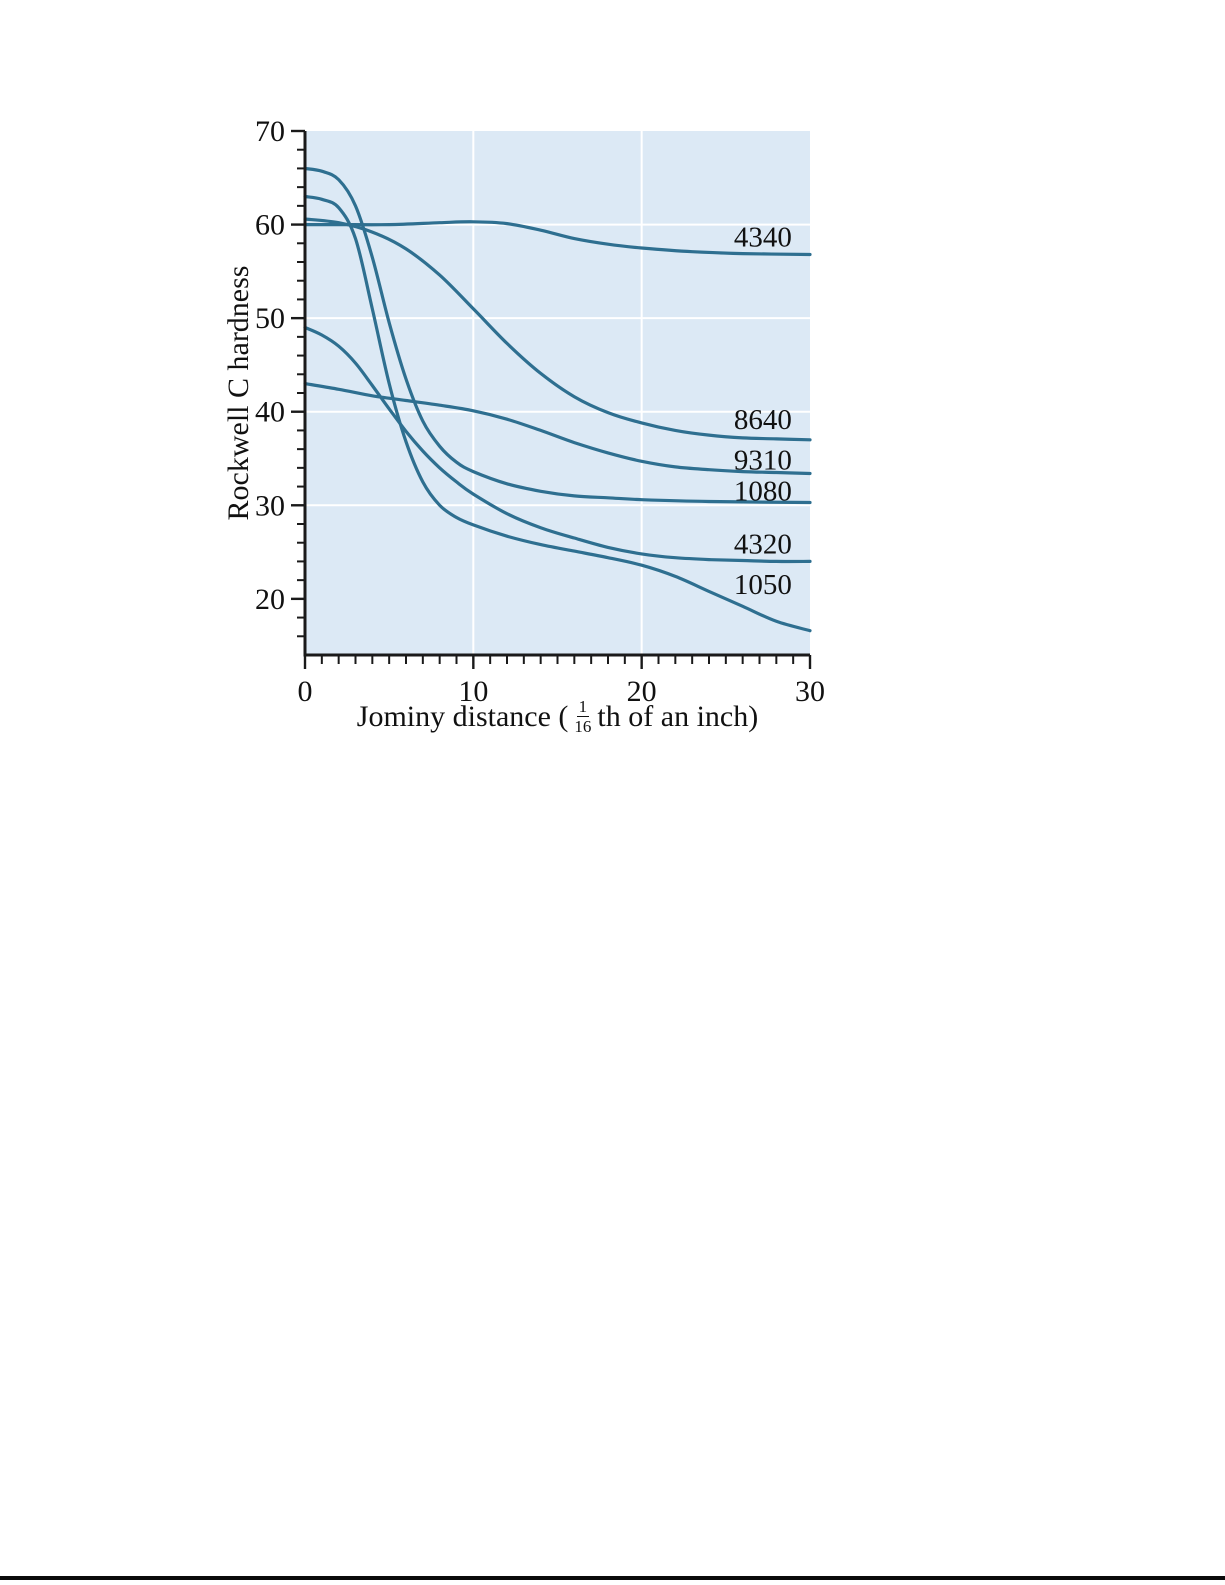 The width and height of the screenshot is (1225, 1585). What do you see at coordinates (270, 599) in the screenshot?
I see `y-tick-label-20: 20` at bounding box center [270, 599].